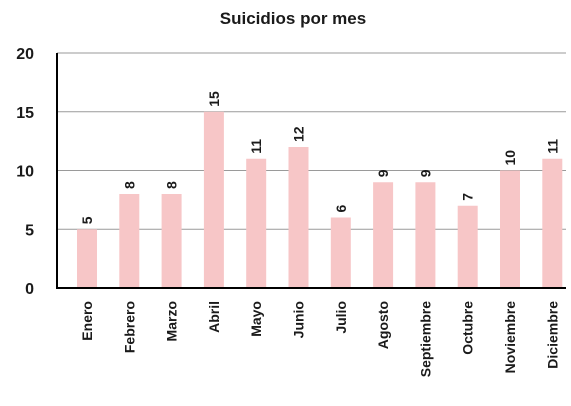 The height and width of the screenshot is (406, 571). I want to click on x-tick-label: Septiembre, so click(425, 339).